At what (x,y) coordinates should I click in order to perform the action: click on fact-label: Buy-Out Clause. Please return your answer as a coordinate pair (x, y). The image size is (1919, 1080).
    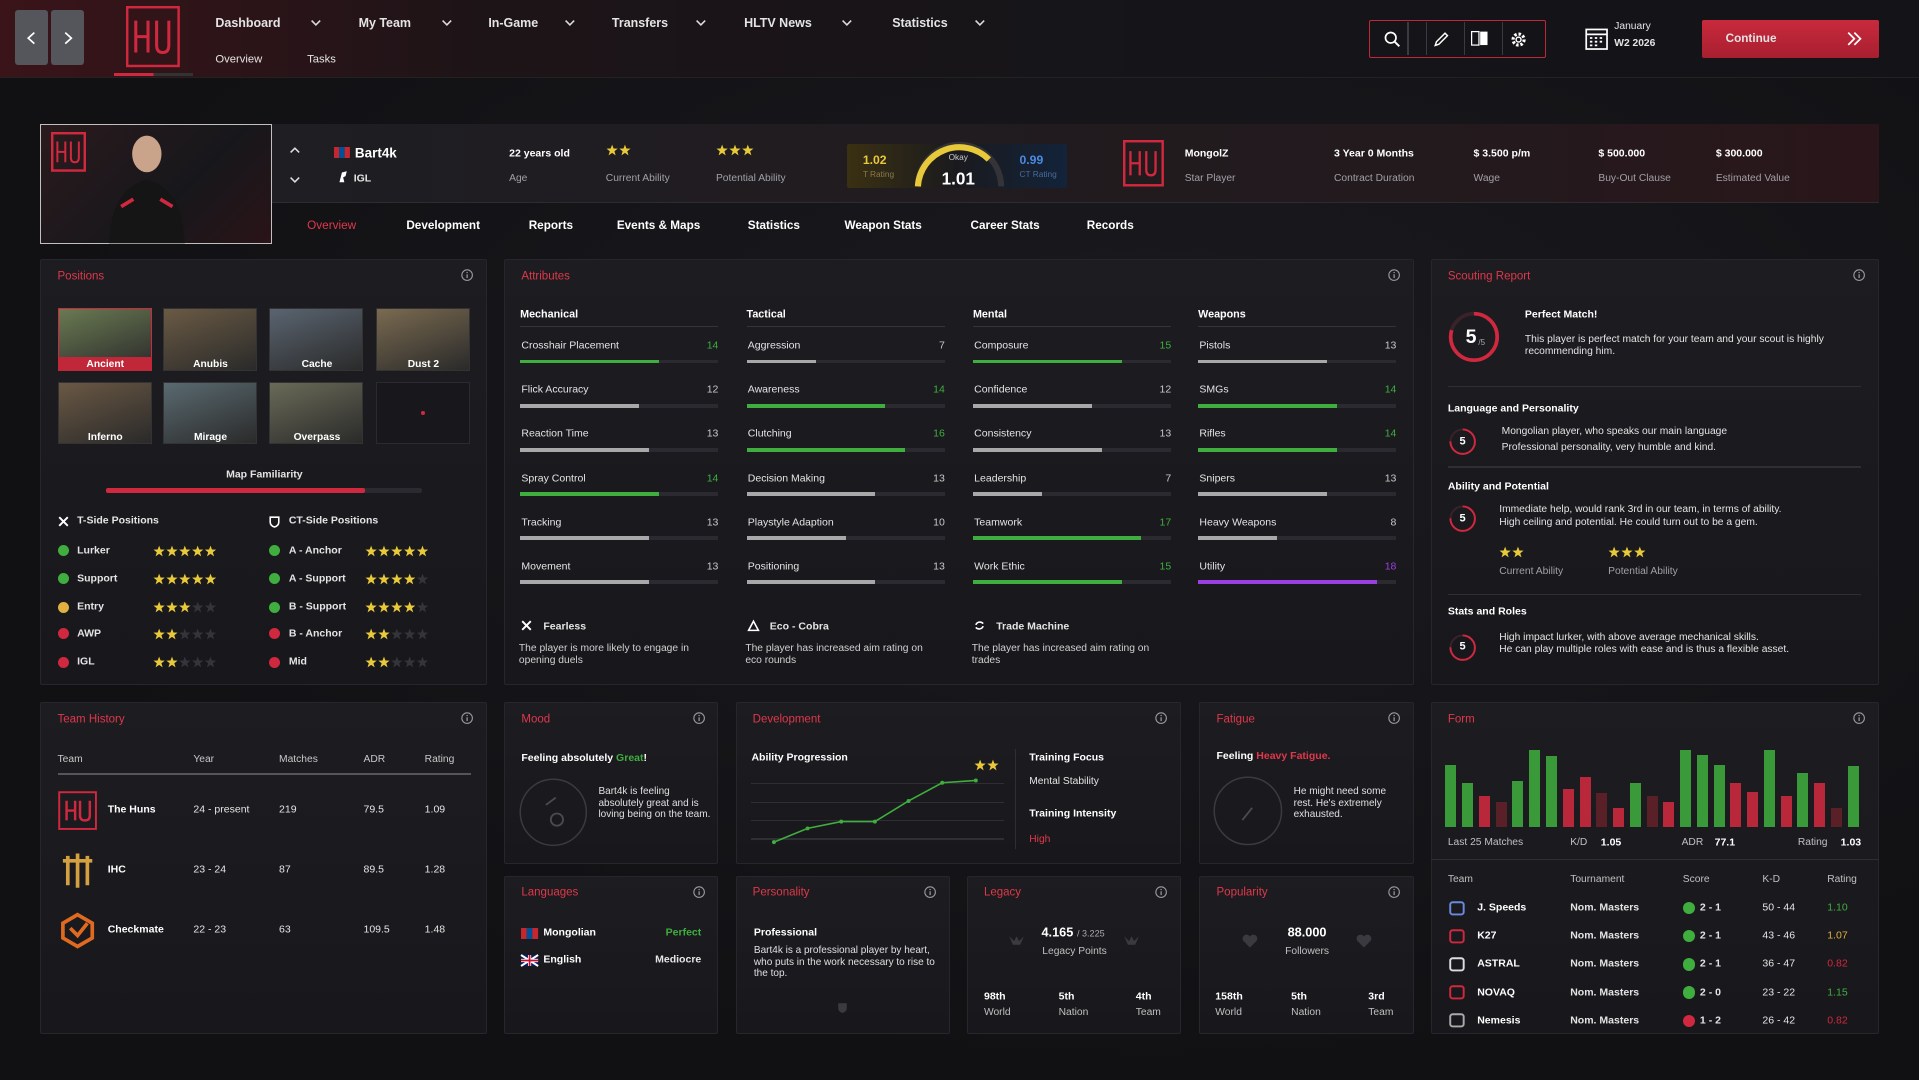
    Looking at the image, I should click on (1634, 178).